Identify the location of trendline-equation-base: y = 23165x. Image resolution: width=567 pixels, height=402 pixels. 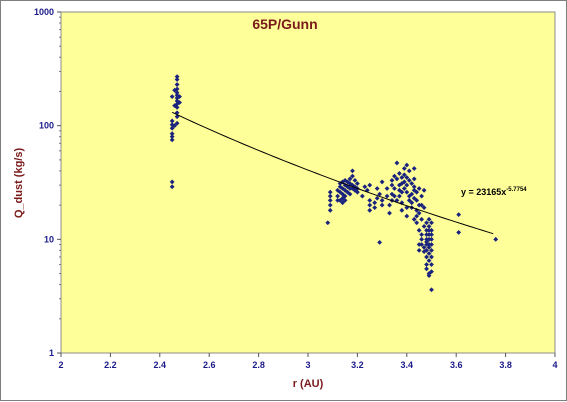
(483, 192).